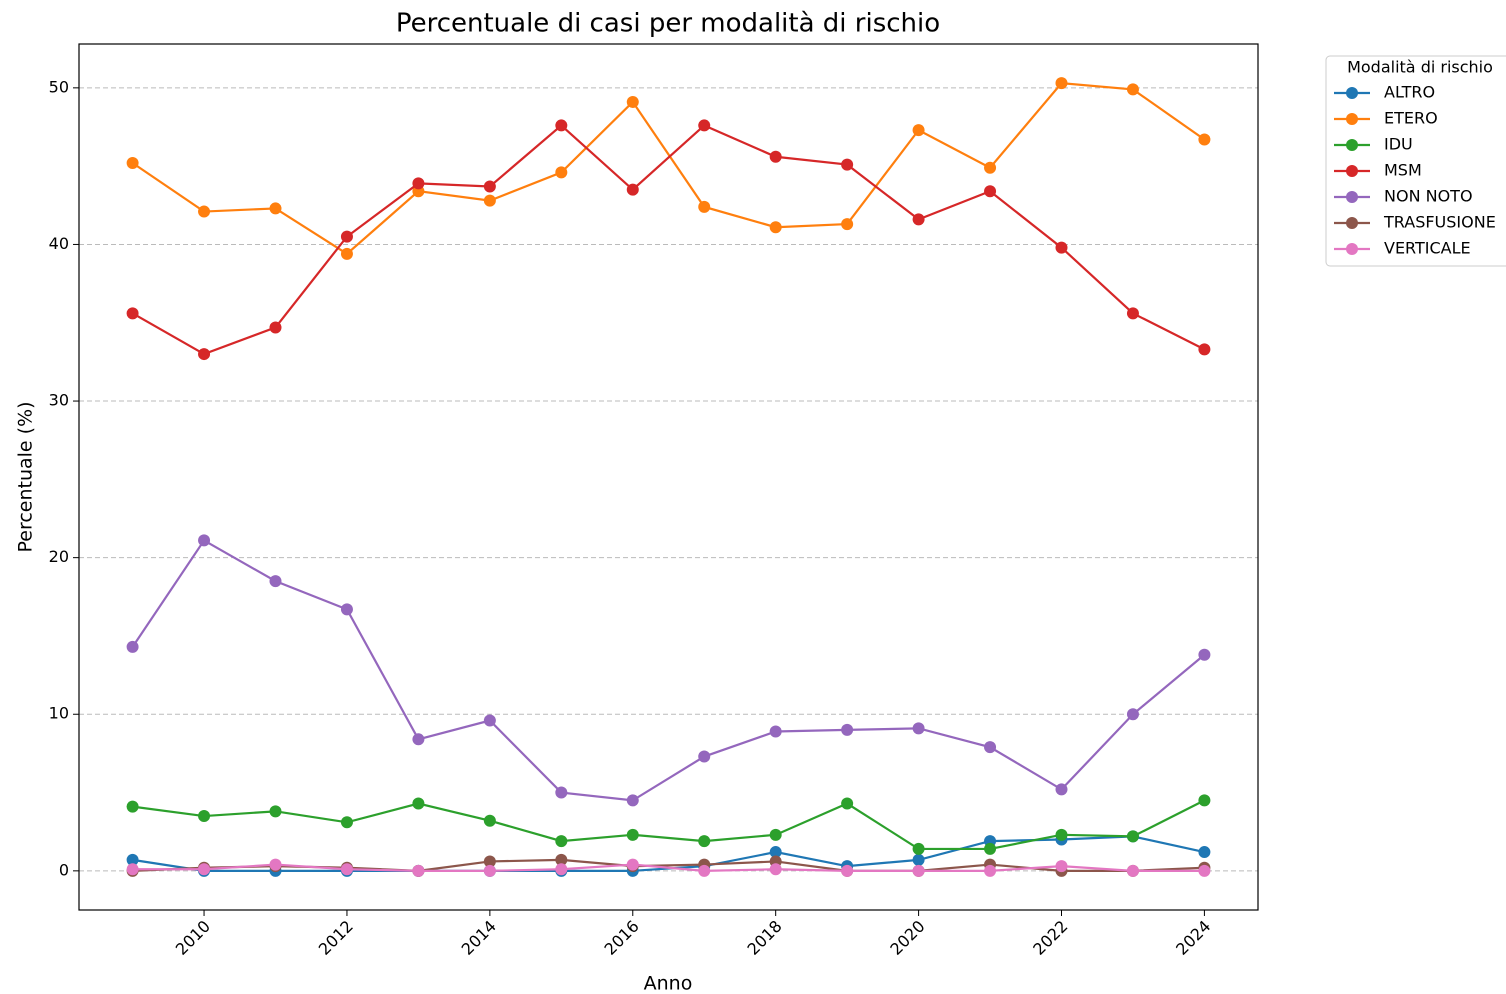  I want to click on y-tick-label: 30, so click(59, 400).